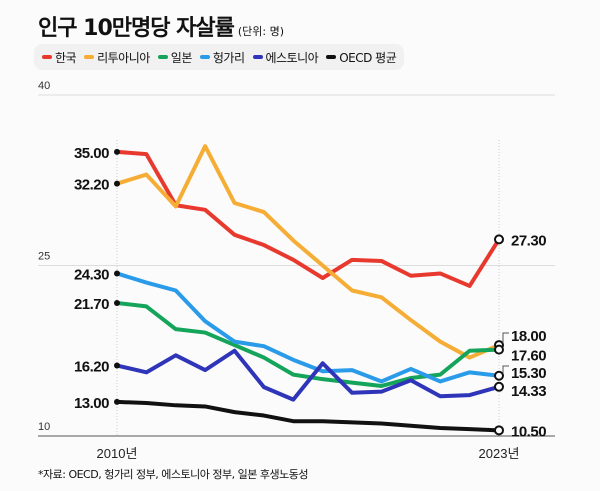 The height and width of the screenshot is (491, 600). Describe the element at coordinates (123, 57) in the screenshot. I see `legend-label: 리투아니아` at that location.